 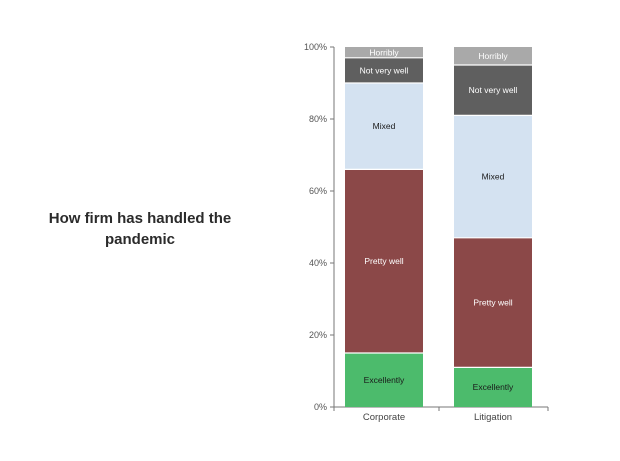 What do you see at coordinates (320, 407) in the screenshot?
I see `y-tick-label: 0%` at bounding box center [320, 407].